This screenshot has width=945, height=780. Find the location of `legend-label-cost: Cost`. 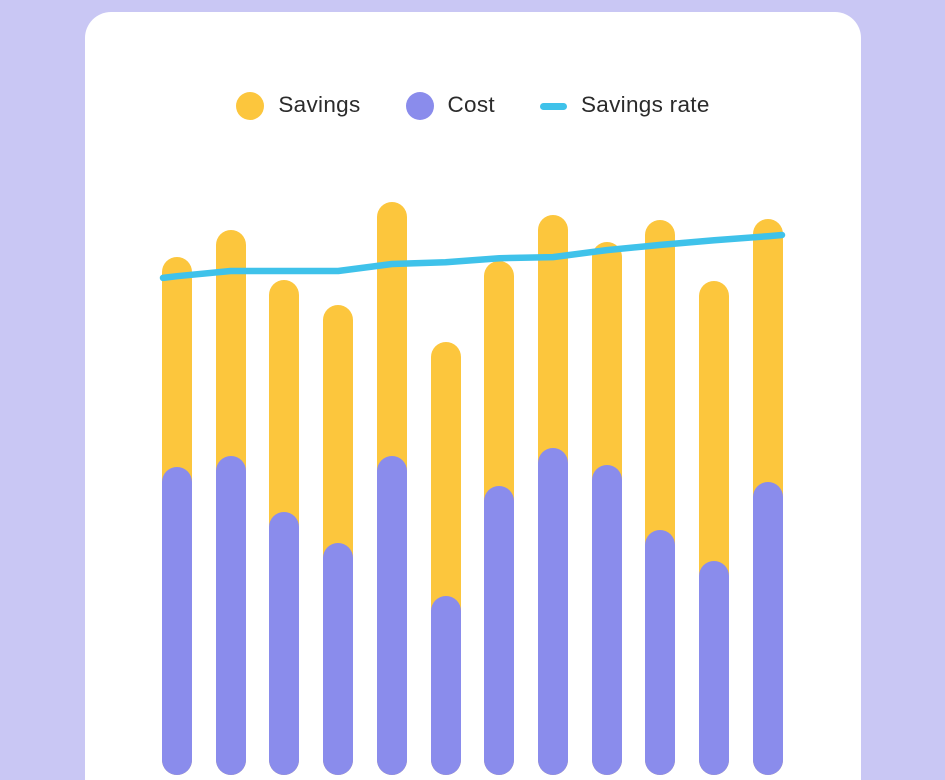

legend-label-cost: Cost is located at coordinates (471, 104).